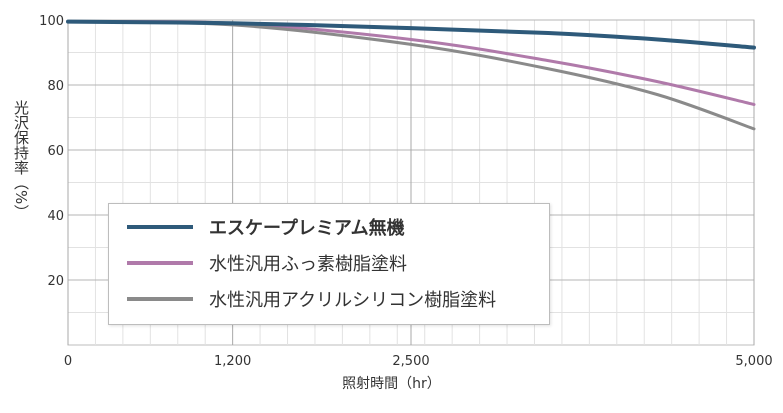  I want to click on legend-item-acrylic: 水性汎用アクリルシリコン樹脂塗料, so click(311, 299).